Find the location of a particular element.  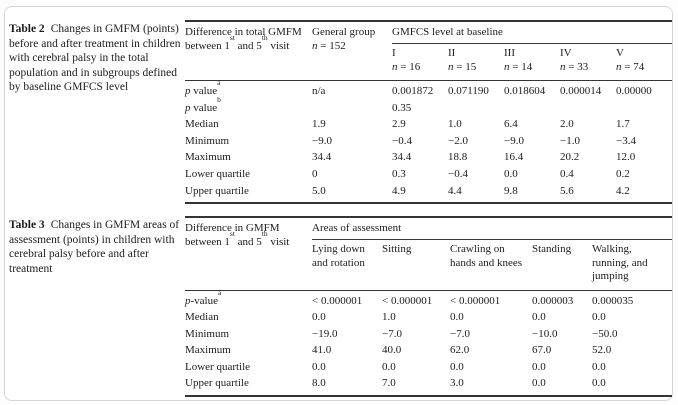

value-cell: −50.0 is located at coordinates (605, 333).